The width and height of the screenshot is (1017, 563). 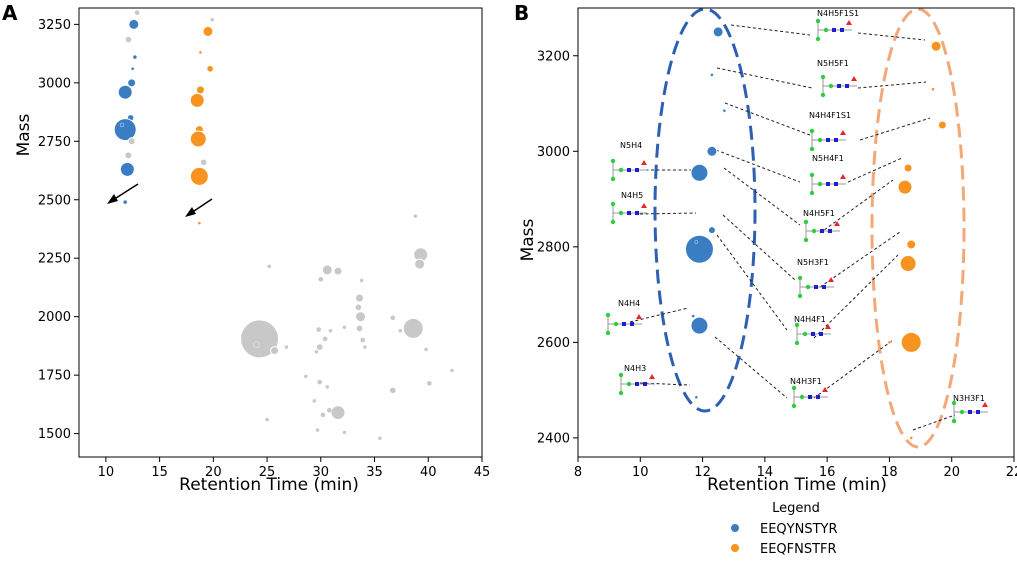 I want to click on panel-b-ytick-label: 3200, so click(x=553, y=56).